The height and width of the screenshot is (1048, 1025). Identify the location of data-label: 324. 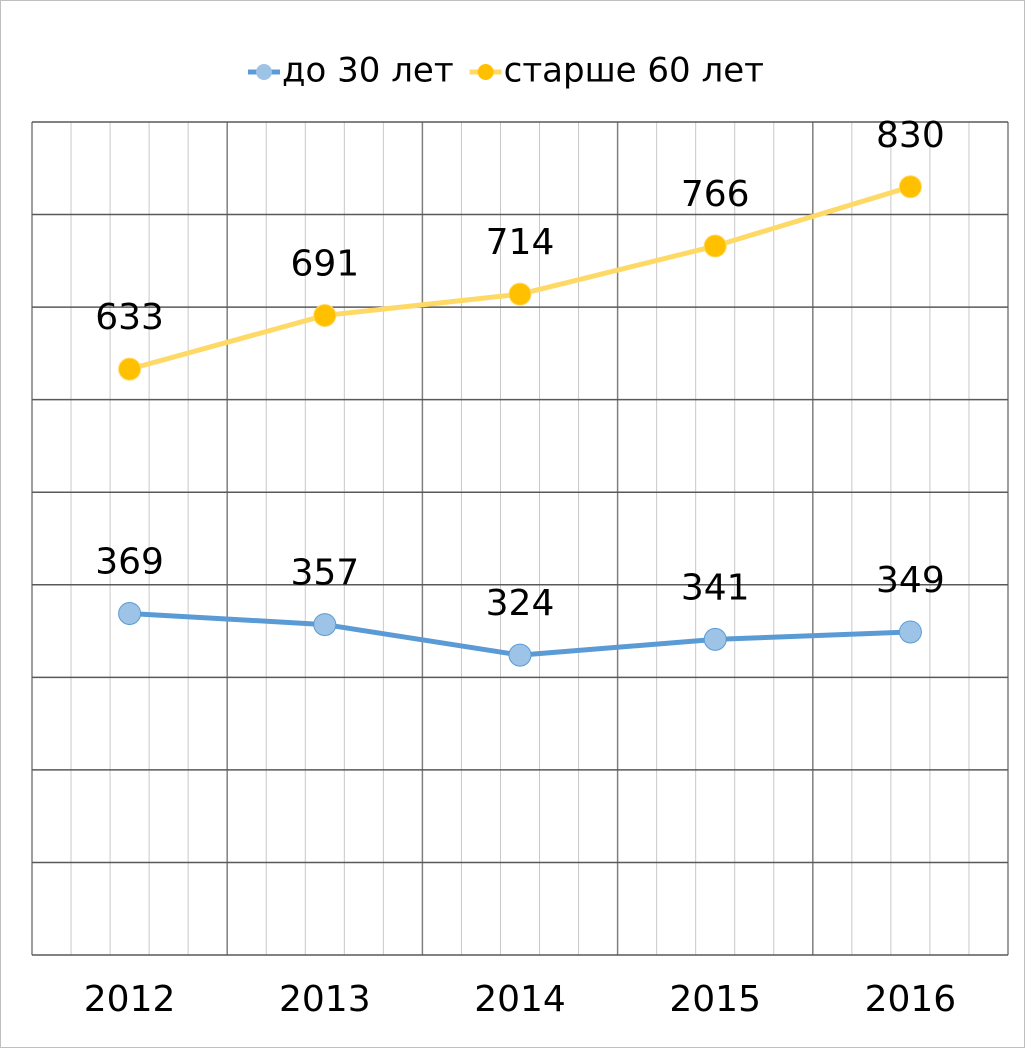
(520, 603).